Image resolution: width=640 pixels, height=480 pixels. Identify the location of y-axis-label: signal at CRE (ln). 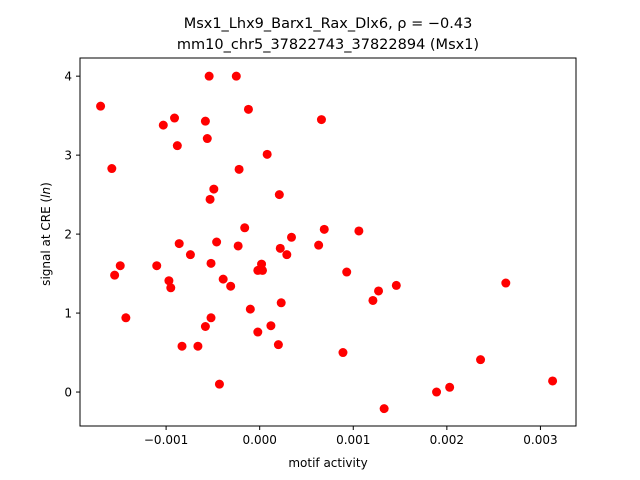
(46, 234).